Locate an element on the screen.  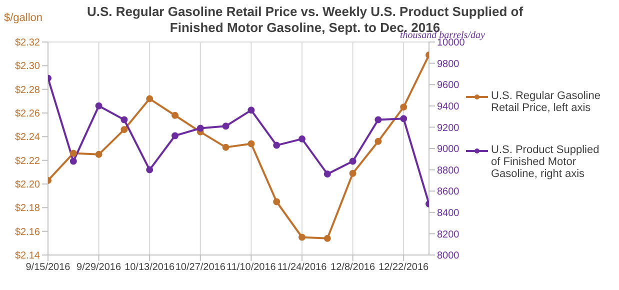
y2-tick-label: 8000 is located at coordinates (448, 256).